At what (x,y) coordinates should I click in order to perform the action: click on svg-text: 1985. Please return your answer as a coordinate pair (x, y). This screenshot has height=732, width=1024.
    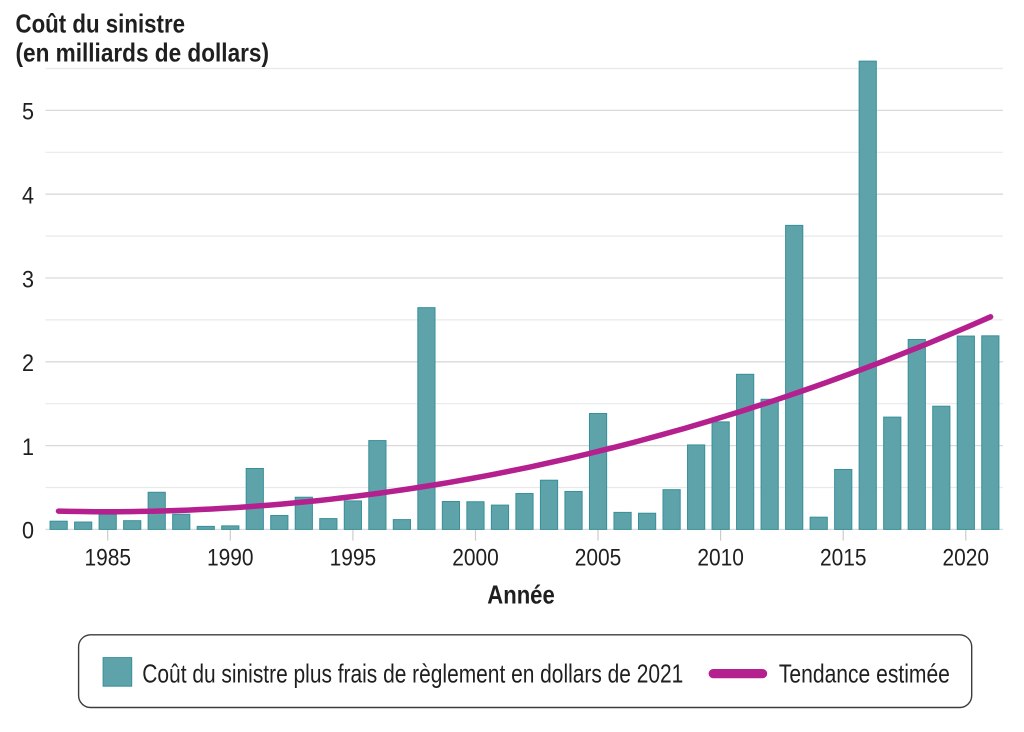
    Looking at the image, I should click on (107, 557).